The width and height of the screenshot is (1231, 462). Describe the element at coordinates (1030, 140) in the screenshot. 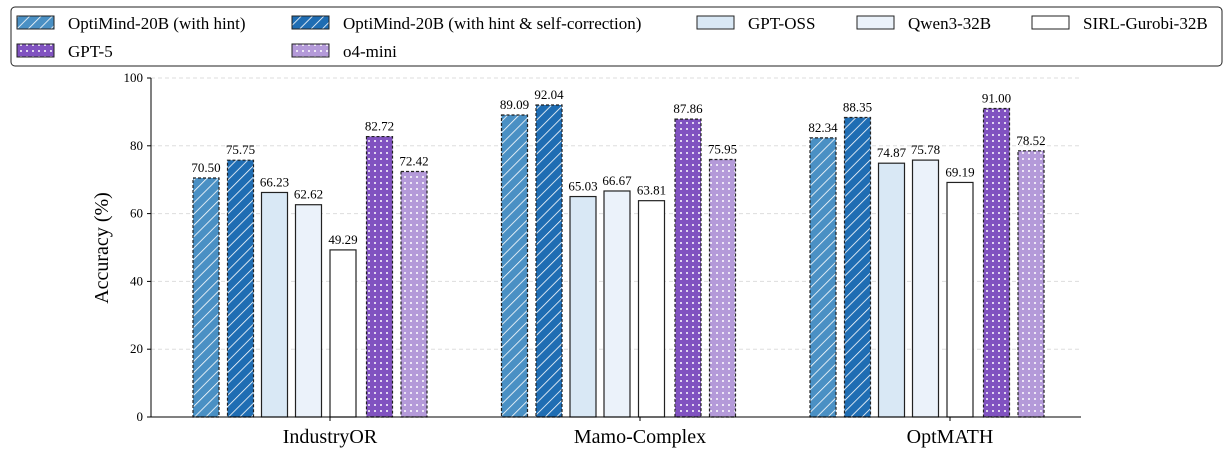

I see `data-label: 78.52` at that location.